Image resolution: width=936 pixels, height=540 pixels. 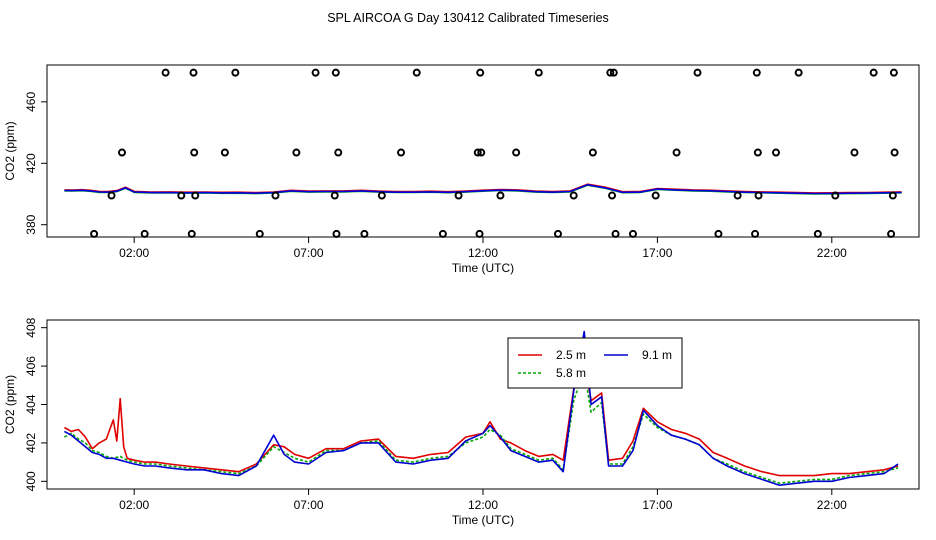 What do you see at coordinates (31, 366) in the screenshot?
I see `y-tick-label: 406` at bounding box center [31, 366].